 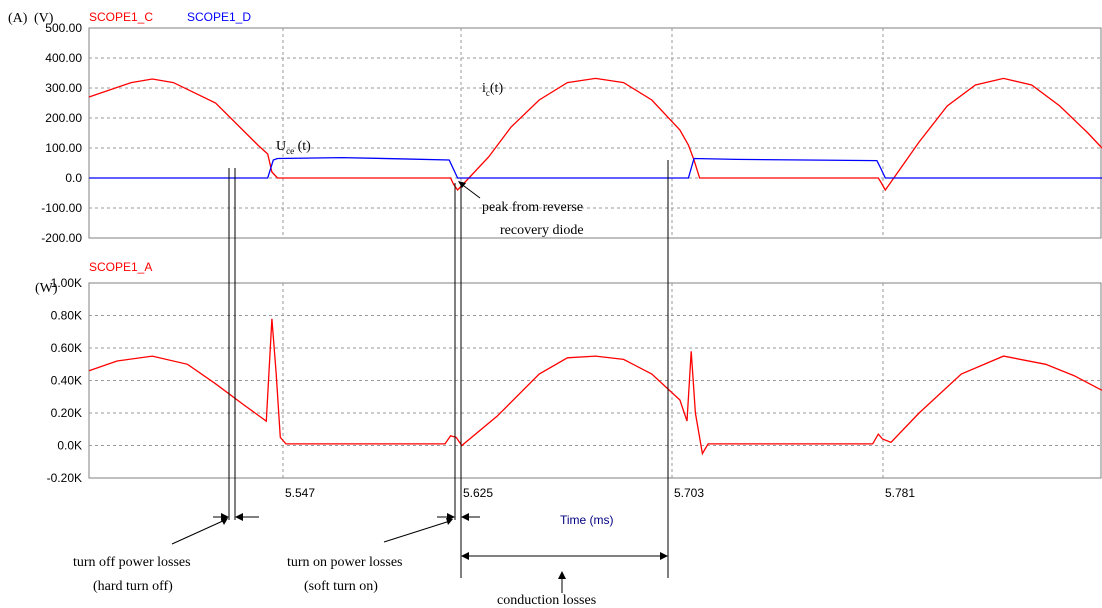 I want to click on bottom-y-tick-labels: 1.00K 0.80K 0.60K 0.40K 0.20K 0.0K -0.20K, so click(x=64, y=380).